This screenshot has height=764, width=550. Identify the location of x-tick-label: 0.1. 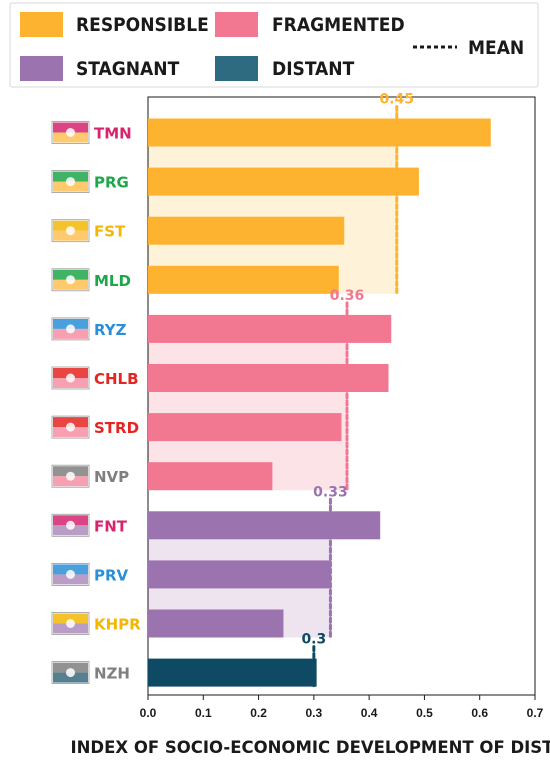
(203, 713).